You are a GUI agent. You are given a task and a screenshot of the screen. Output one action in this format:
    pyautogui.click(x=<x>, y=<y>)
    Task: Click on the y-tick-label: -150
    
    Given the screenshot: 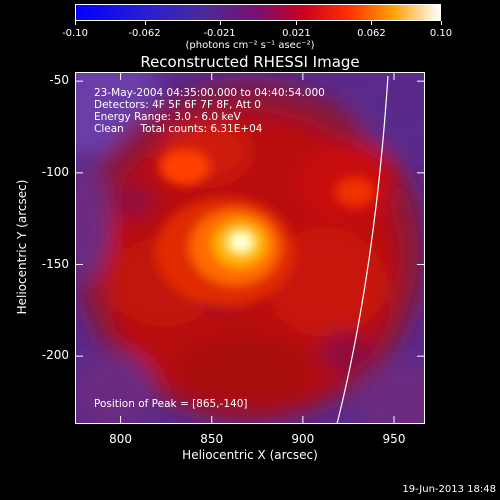 What is the action you would take?
    pyautogui.click(x=55, y=263)
    